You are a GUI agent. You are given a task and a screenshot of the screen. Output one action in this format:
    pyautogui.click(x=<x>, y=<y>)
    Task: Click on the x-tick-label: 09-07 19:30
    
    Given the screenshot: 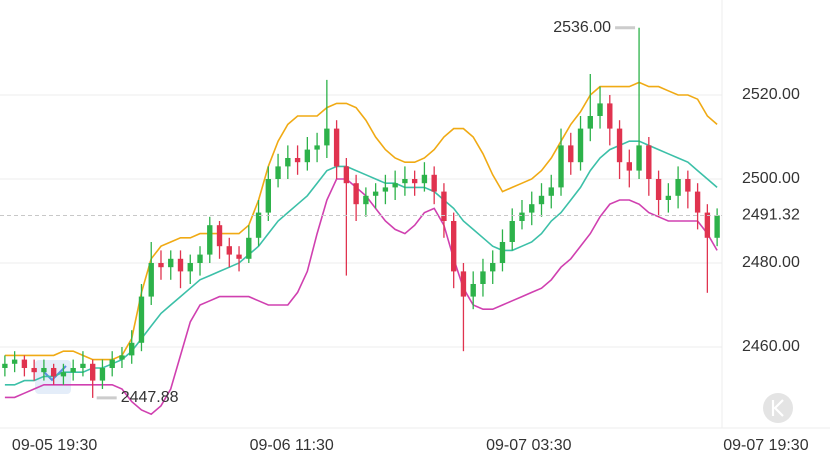 What is the action you would take?
    pyautogui.click(x=766, y=445)
    